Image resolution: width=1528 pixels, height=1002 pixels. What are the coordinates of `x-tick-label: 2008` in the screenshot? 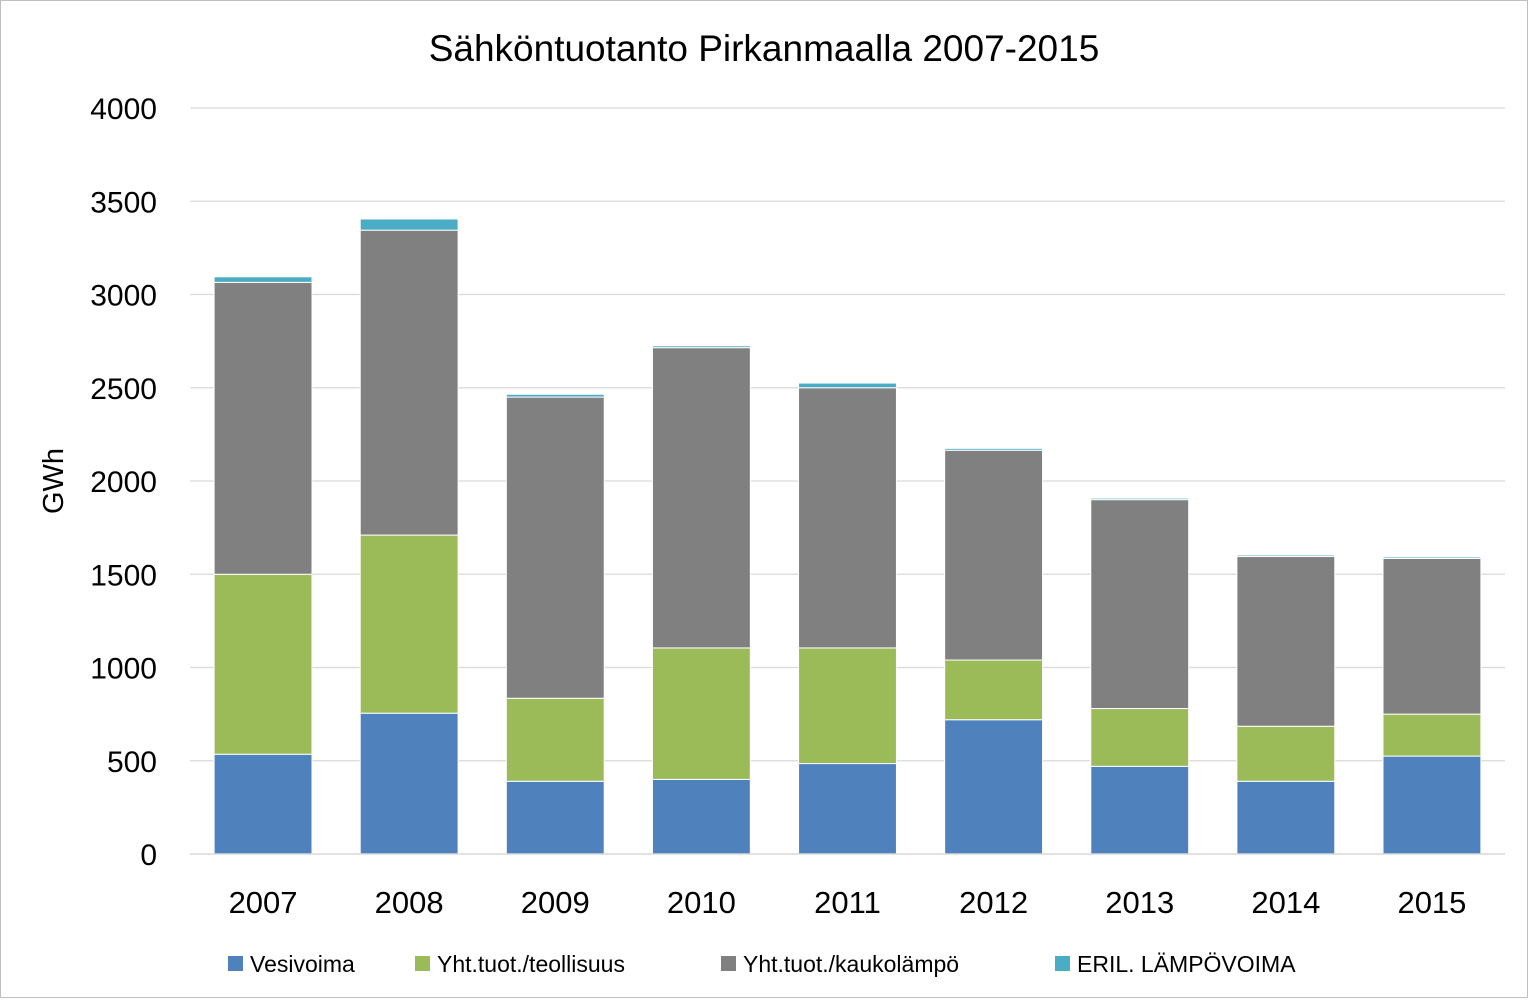 It's located at (409, 902).